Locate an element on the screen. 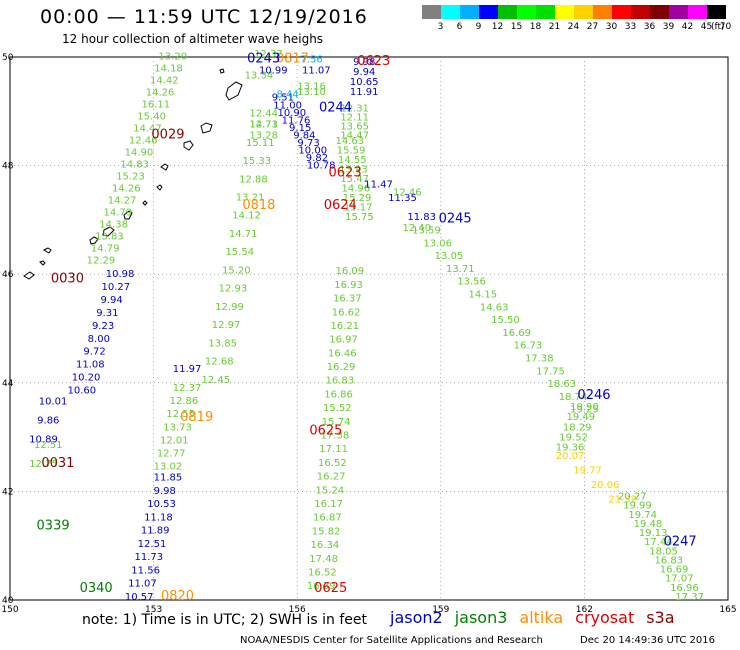 The width and height of the screenshot is (740, 650). wave-height-value: 12.40 is located at coordinates (417, 228).